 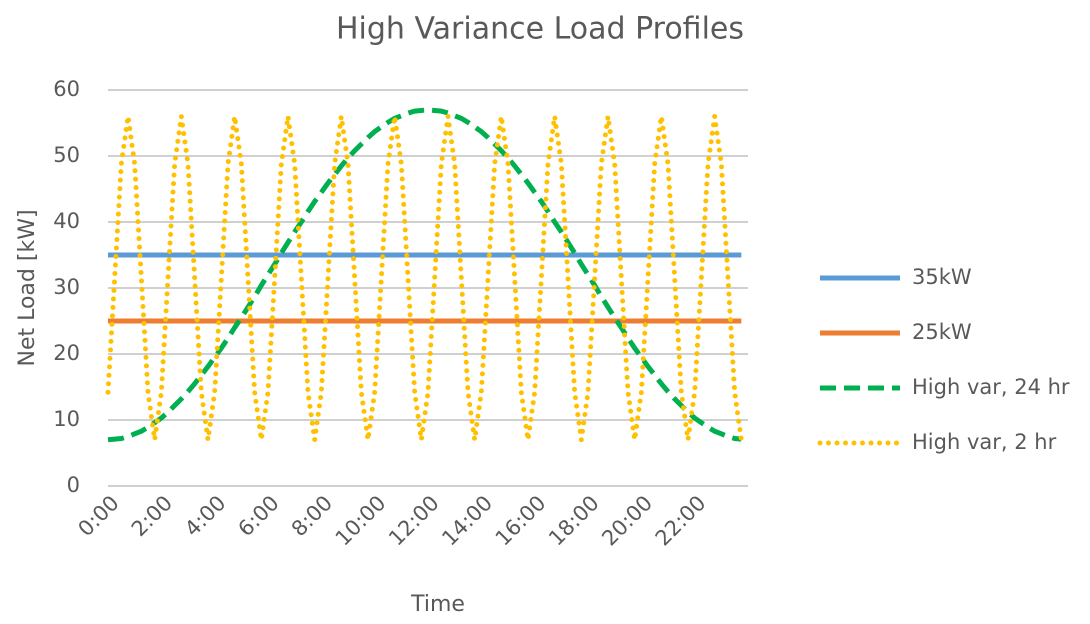 I want to click on x-tick-label: 16:00, so click(x=521, y=521).